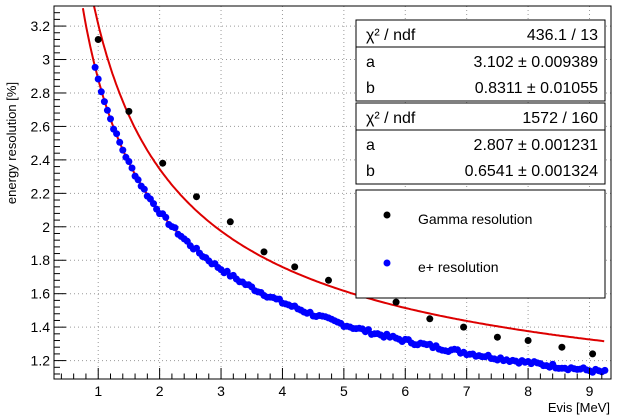 The height and width of the screenshot is (419, 618). Describe the element at coordinates (562, 35) in the screenshot. I see `stats-chi2-value: 436.1 / 13` at that location.